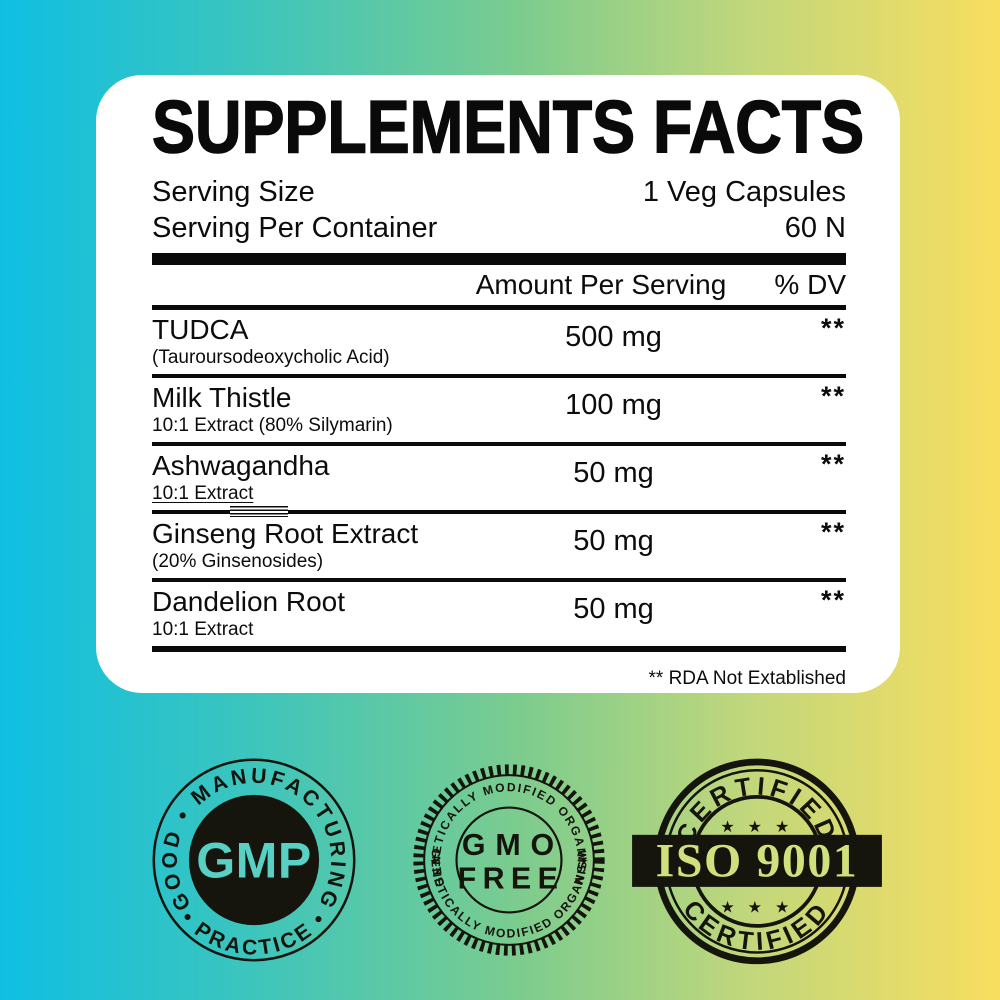 This screenshot has height=1000, width=1000. I want to click on ingredient-name: Dandelion Root, so click(249, 601).